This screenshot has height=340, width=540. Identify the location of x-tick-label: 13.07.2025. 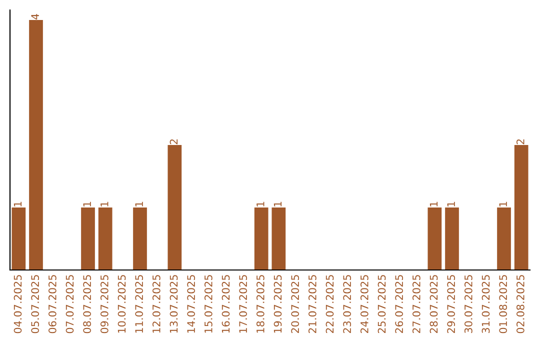
(174, 304).